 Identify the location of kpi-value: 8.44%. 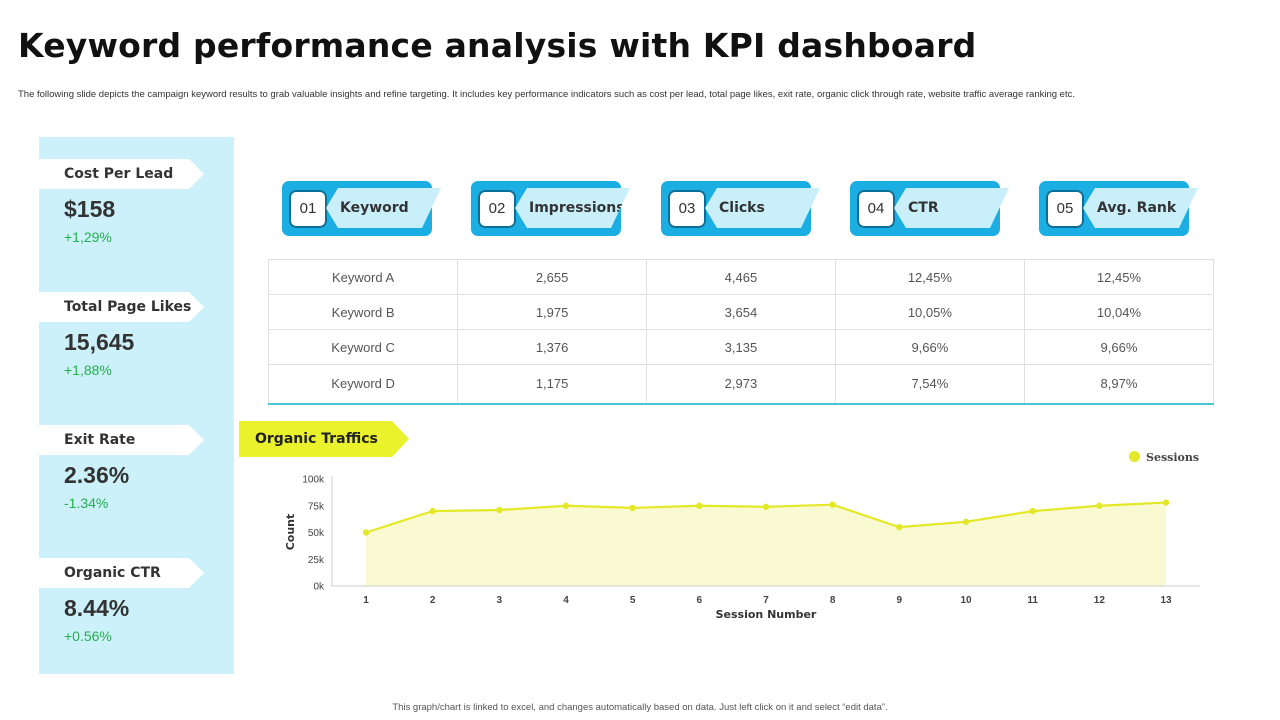
(97, 608).